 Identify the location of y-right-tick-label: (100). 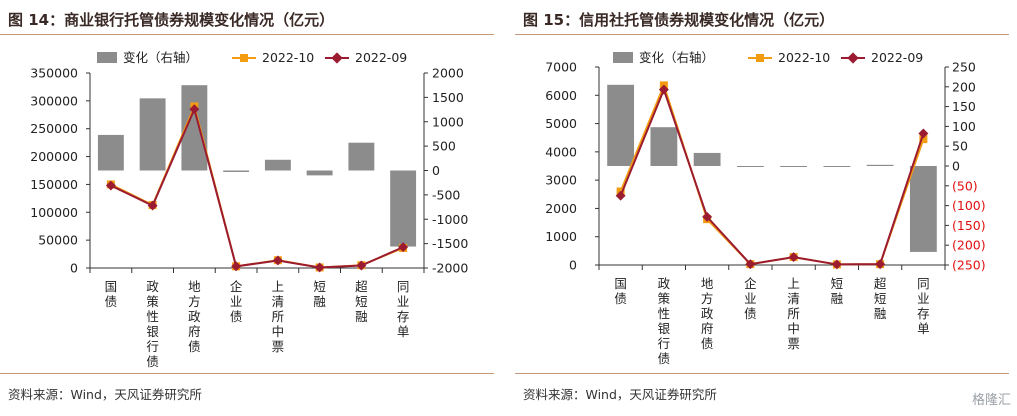
(969, 205).